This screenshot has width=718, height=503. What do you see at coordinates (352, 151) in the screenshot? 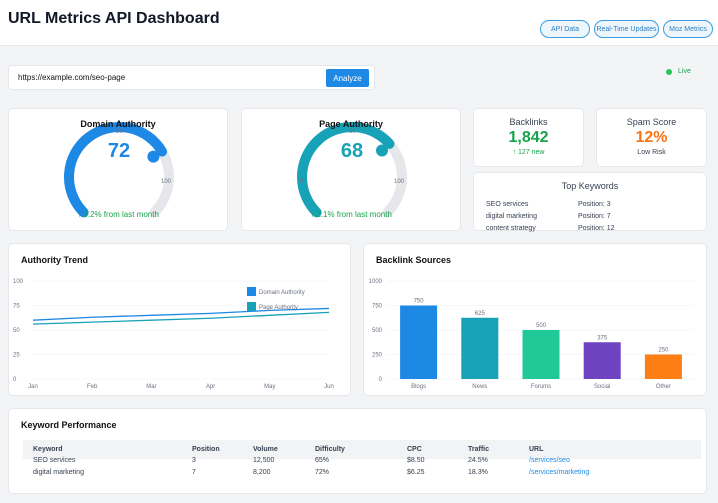
I see `gauge-value: 68` at bounding box center [352, 151].